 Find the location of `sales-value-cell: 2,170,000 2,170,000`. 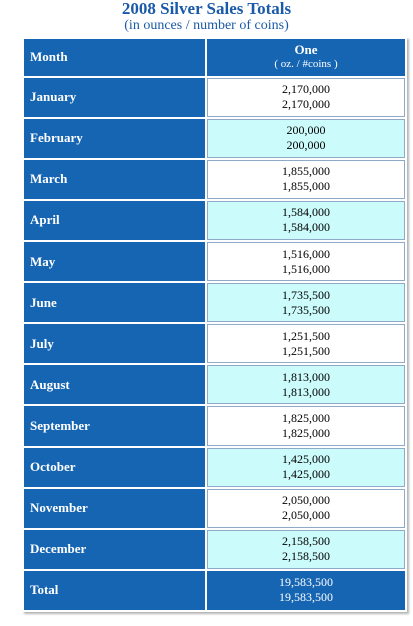

sales-value-cell: 2,170,000 2,170,000 is located at coordinates (306, 97).